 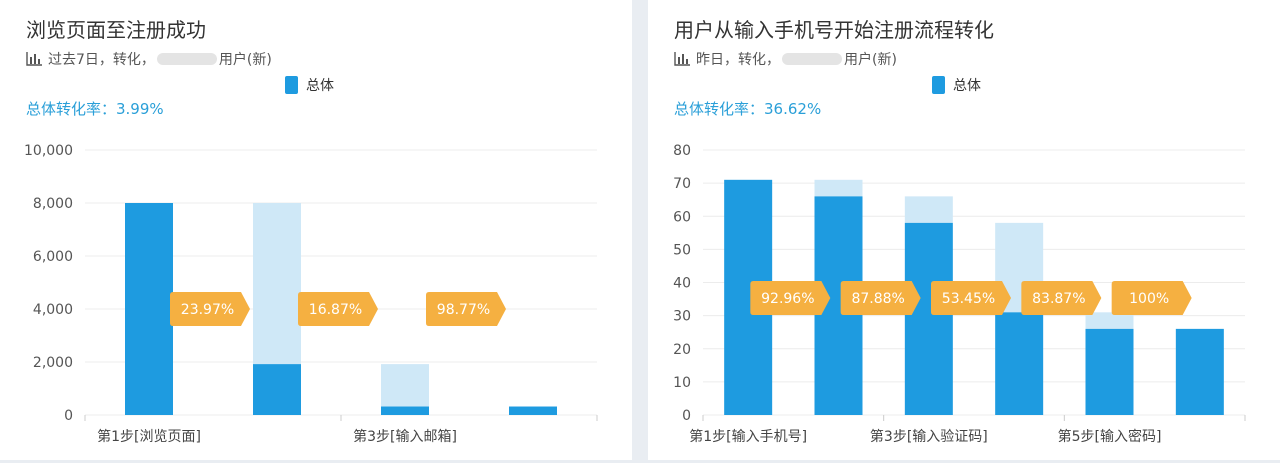 I want to click on conversion-rate-label: 98.77%, so click(x=463, y=310).